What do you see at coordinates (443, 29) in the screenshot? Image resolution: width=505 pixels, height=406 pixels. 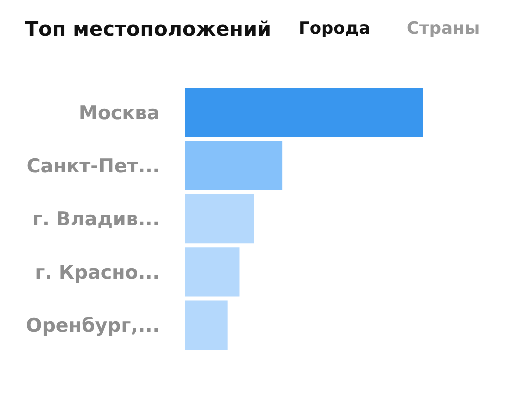 I see `text: Страны` at bounding box center [443, 29].